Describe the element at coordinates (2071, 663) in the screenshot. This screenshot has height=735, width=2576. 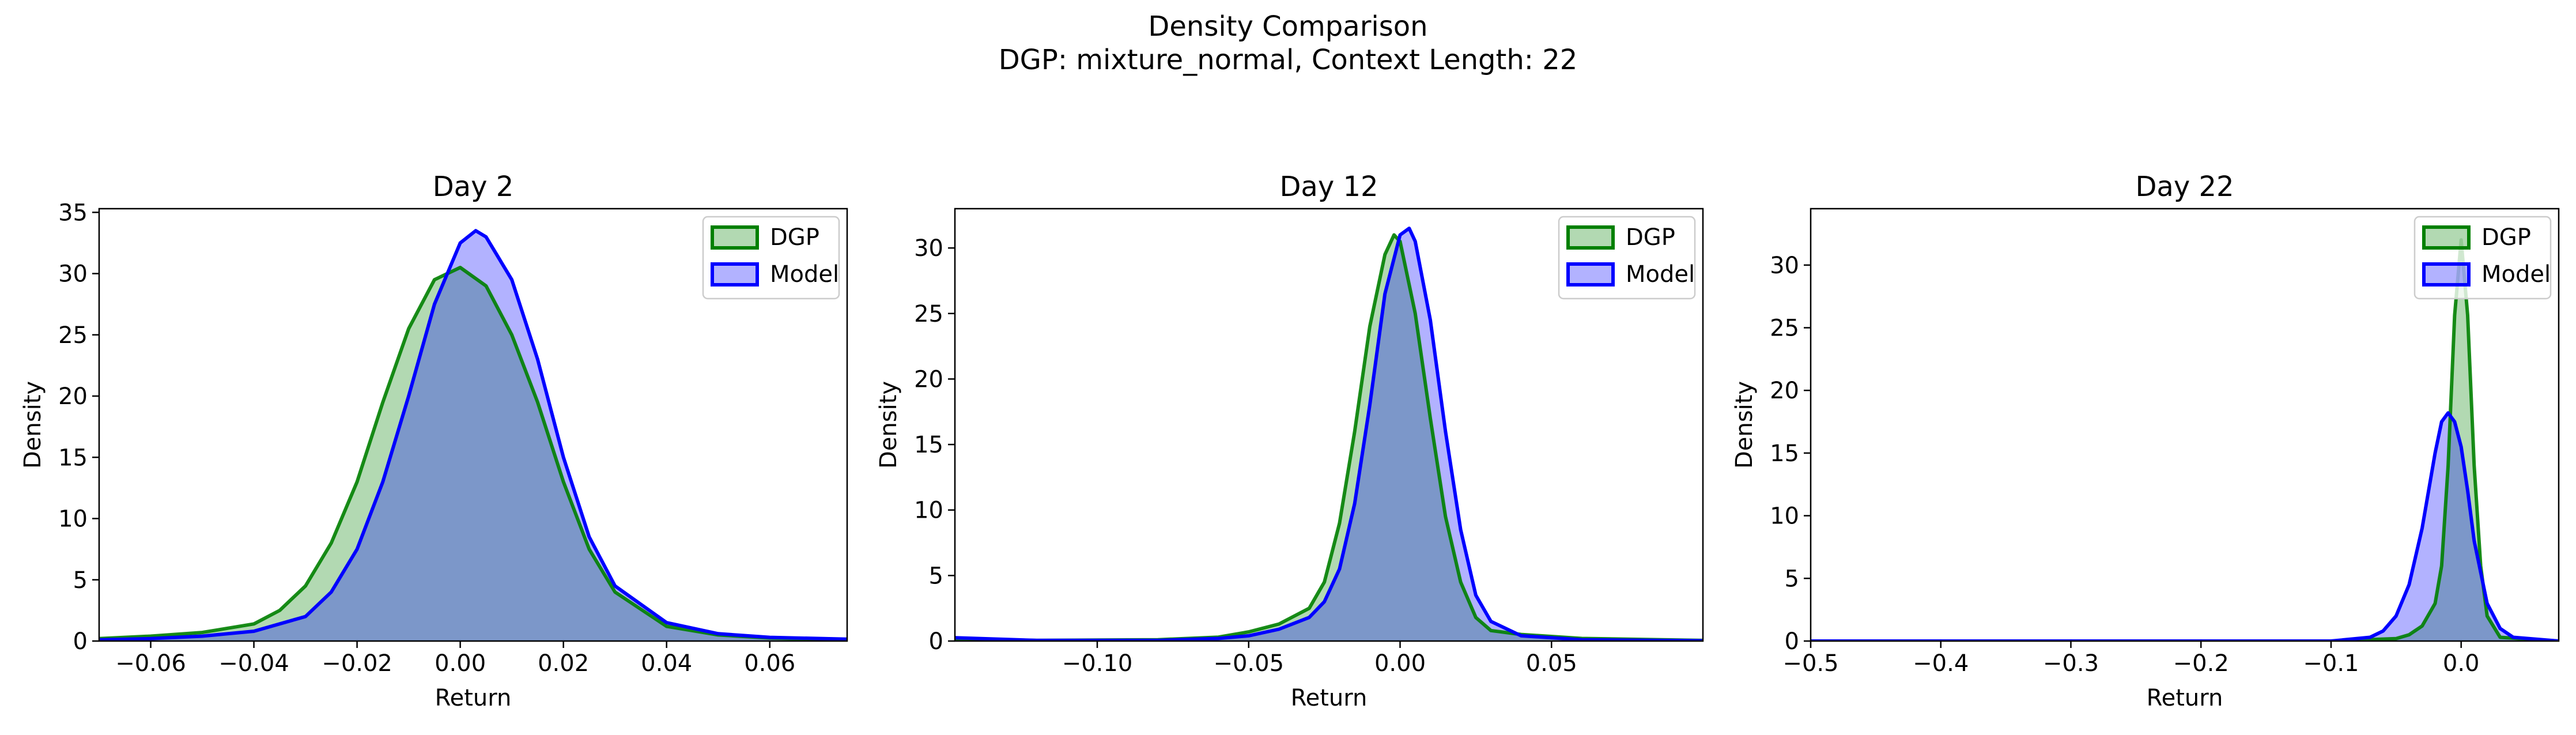
I see `x-tick-label: −0.3` at that location.